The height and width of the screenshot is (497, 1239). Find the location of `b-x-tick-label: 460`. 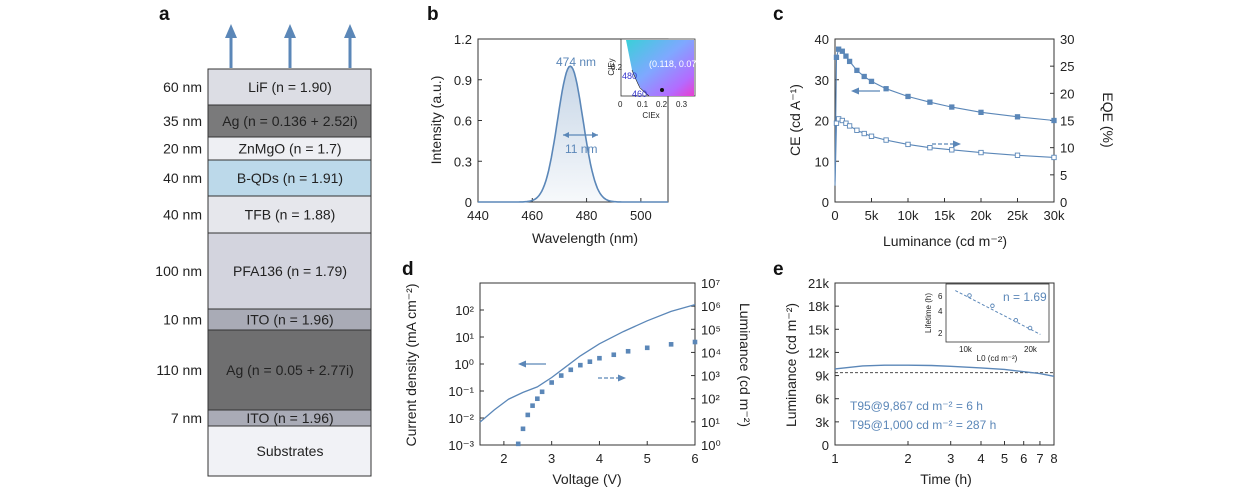

b-x-tick-label: 460 is located at coordinates (532, 215).